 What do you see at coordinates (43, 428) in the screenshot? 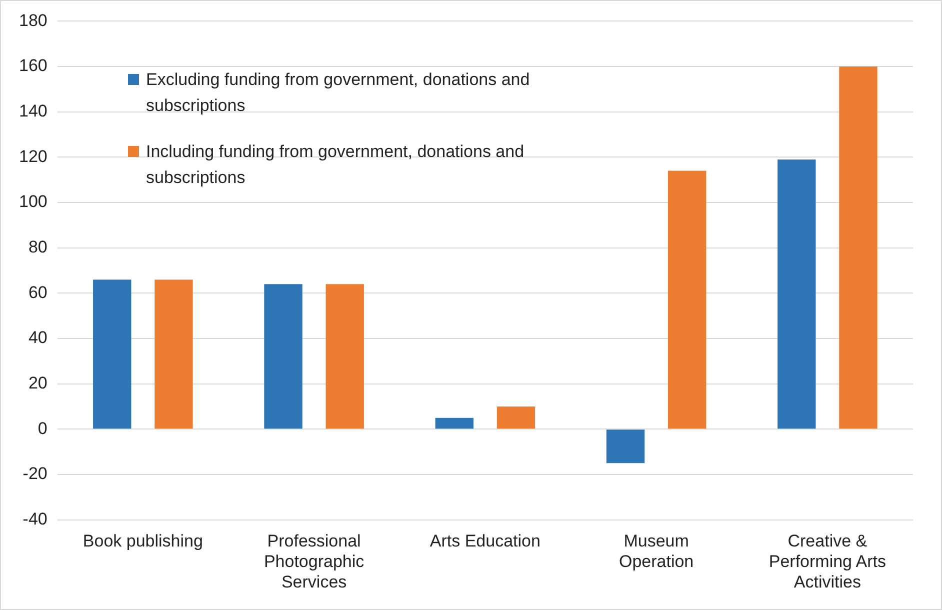
I see `y-tick-label: 0` at bounding box center [43, 428].